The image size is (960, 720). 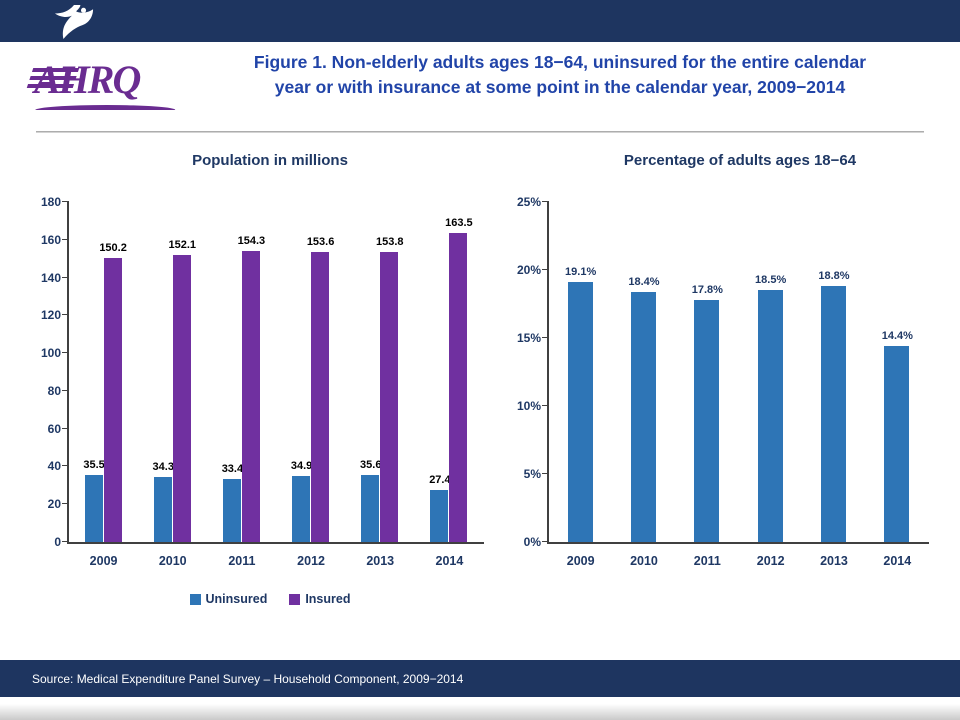 I want to click on bar-uninsured-2013, so click(x=370, y=508).